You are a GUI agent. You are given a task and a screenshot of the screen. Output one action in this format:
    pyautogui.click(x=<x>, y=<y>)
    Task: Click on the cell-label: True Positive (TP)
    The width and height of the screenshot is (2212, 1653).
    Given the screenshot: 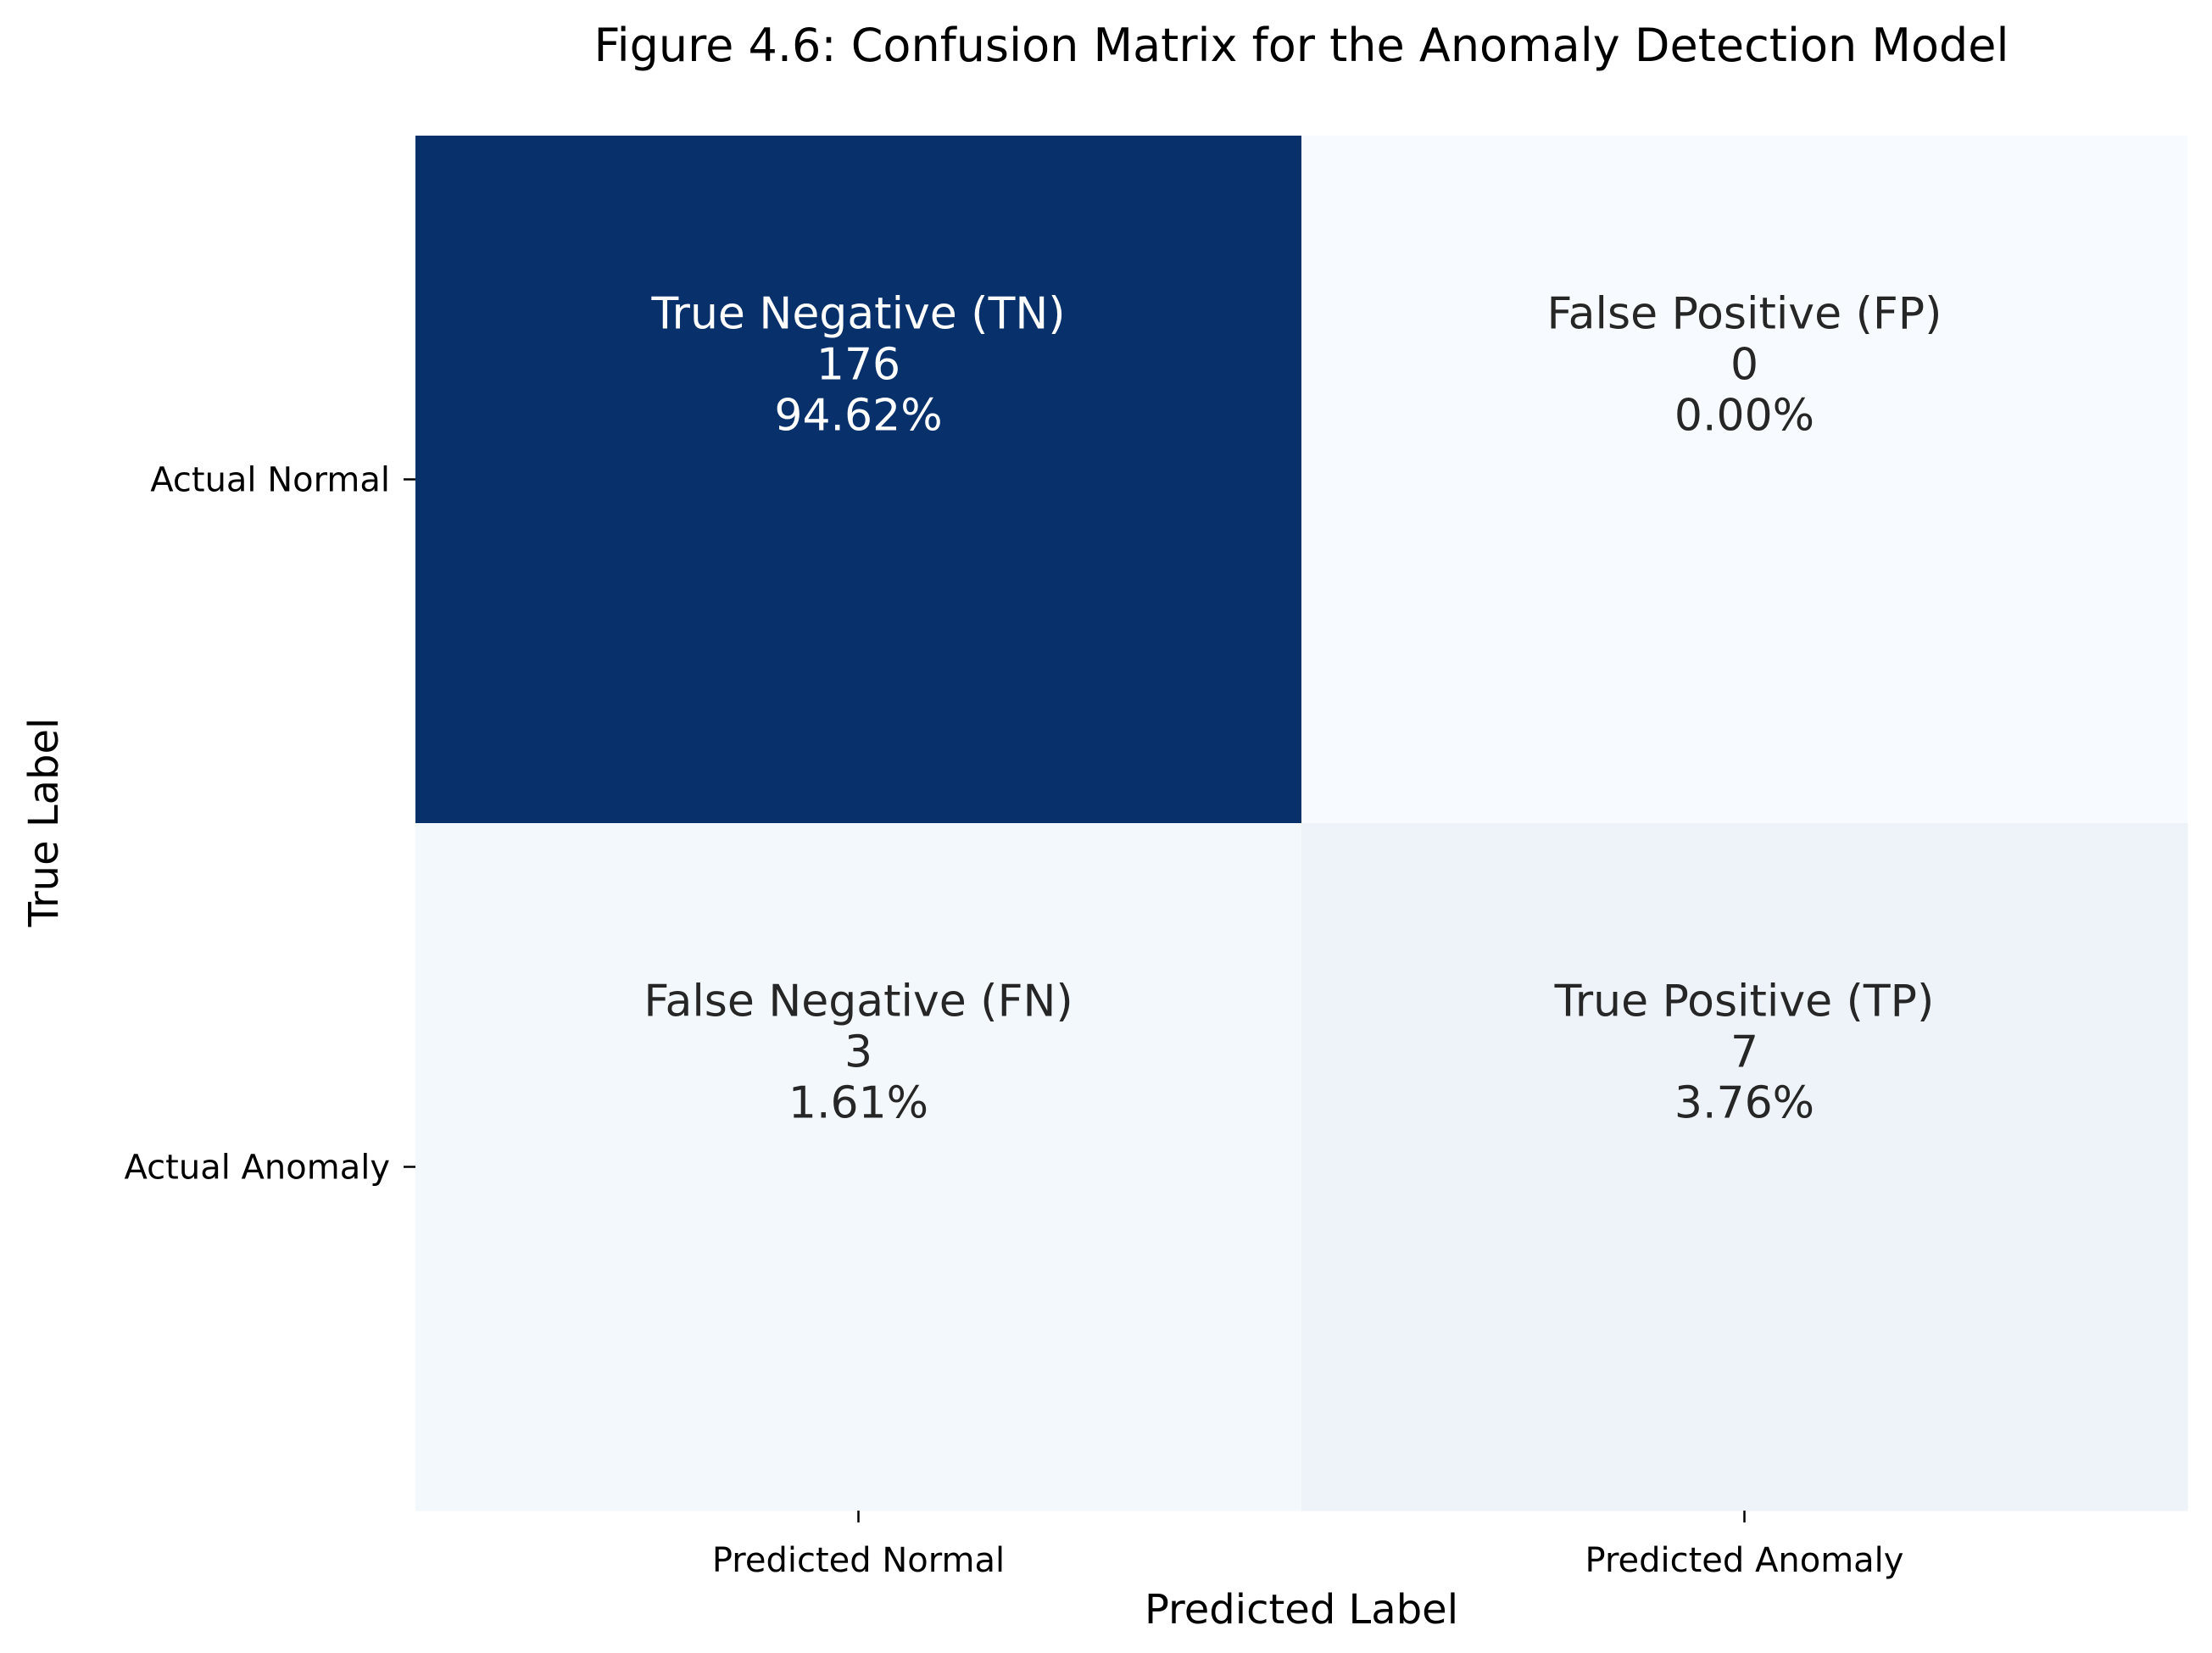 What is the action you would take?
    pyautogui.click(x=1744, y=1002)
    